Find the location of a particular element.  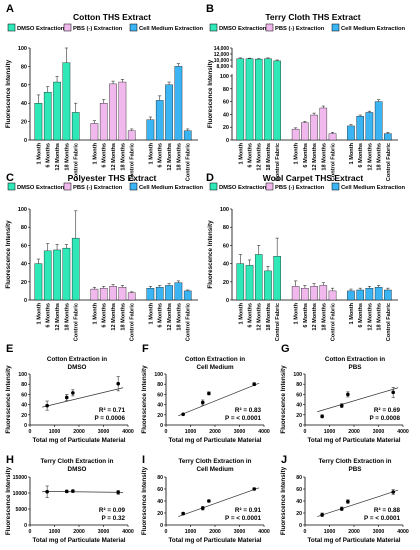

stat-r2: R² = 0.88 is located at coordinates (387, 510).